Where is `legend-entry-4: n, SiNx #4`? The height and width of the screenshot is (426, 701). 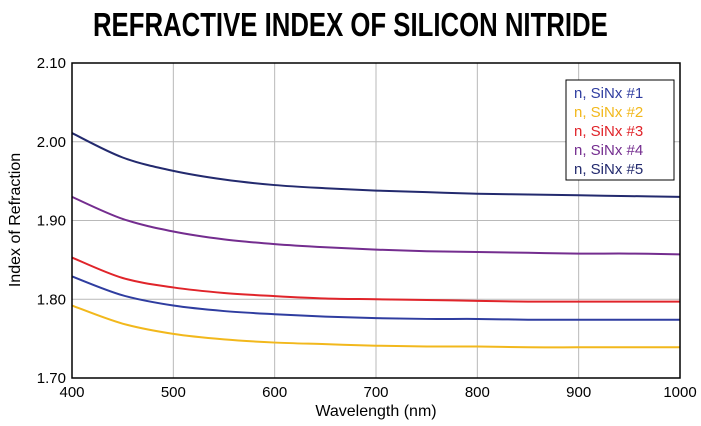
legend-entry-4: n, SiNx #4 is located at coordinates (608, 150).